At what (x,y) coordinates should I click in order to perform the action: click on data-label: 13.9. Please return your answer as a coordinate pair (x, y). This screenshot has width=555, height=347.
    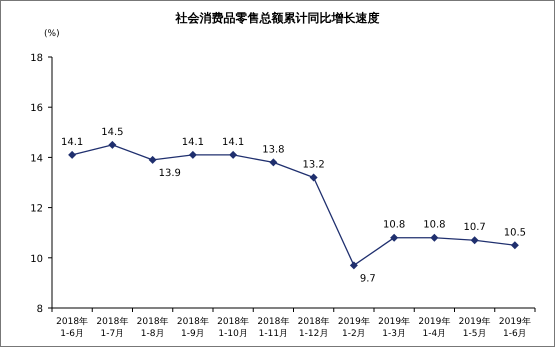
    Looking at the image, I should click on (169, 173).